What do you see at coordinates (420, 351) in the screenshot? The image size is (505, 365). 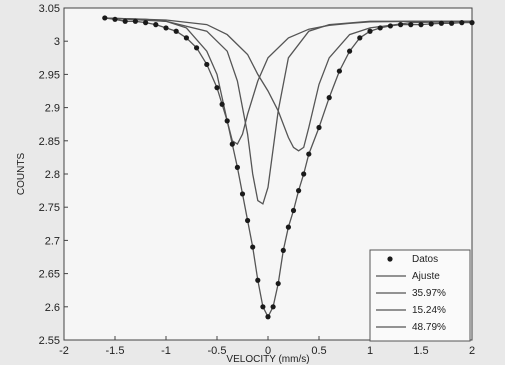 I see `x-tick-label: 1.5` at bounding box center [420, 351].